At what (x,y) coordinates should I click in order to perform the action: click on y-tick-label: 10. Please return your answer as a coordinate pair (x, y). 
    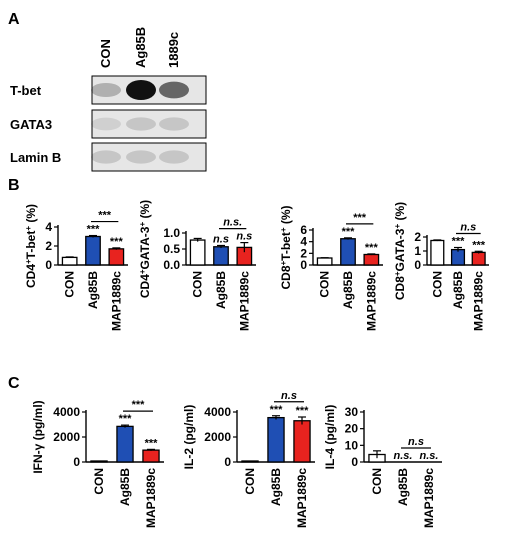
    Looking at the image, I should click on (352, 445).